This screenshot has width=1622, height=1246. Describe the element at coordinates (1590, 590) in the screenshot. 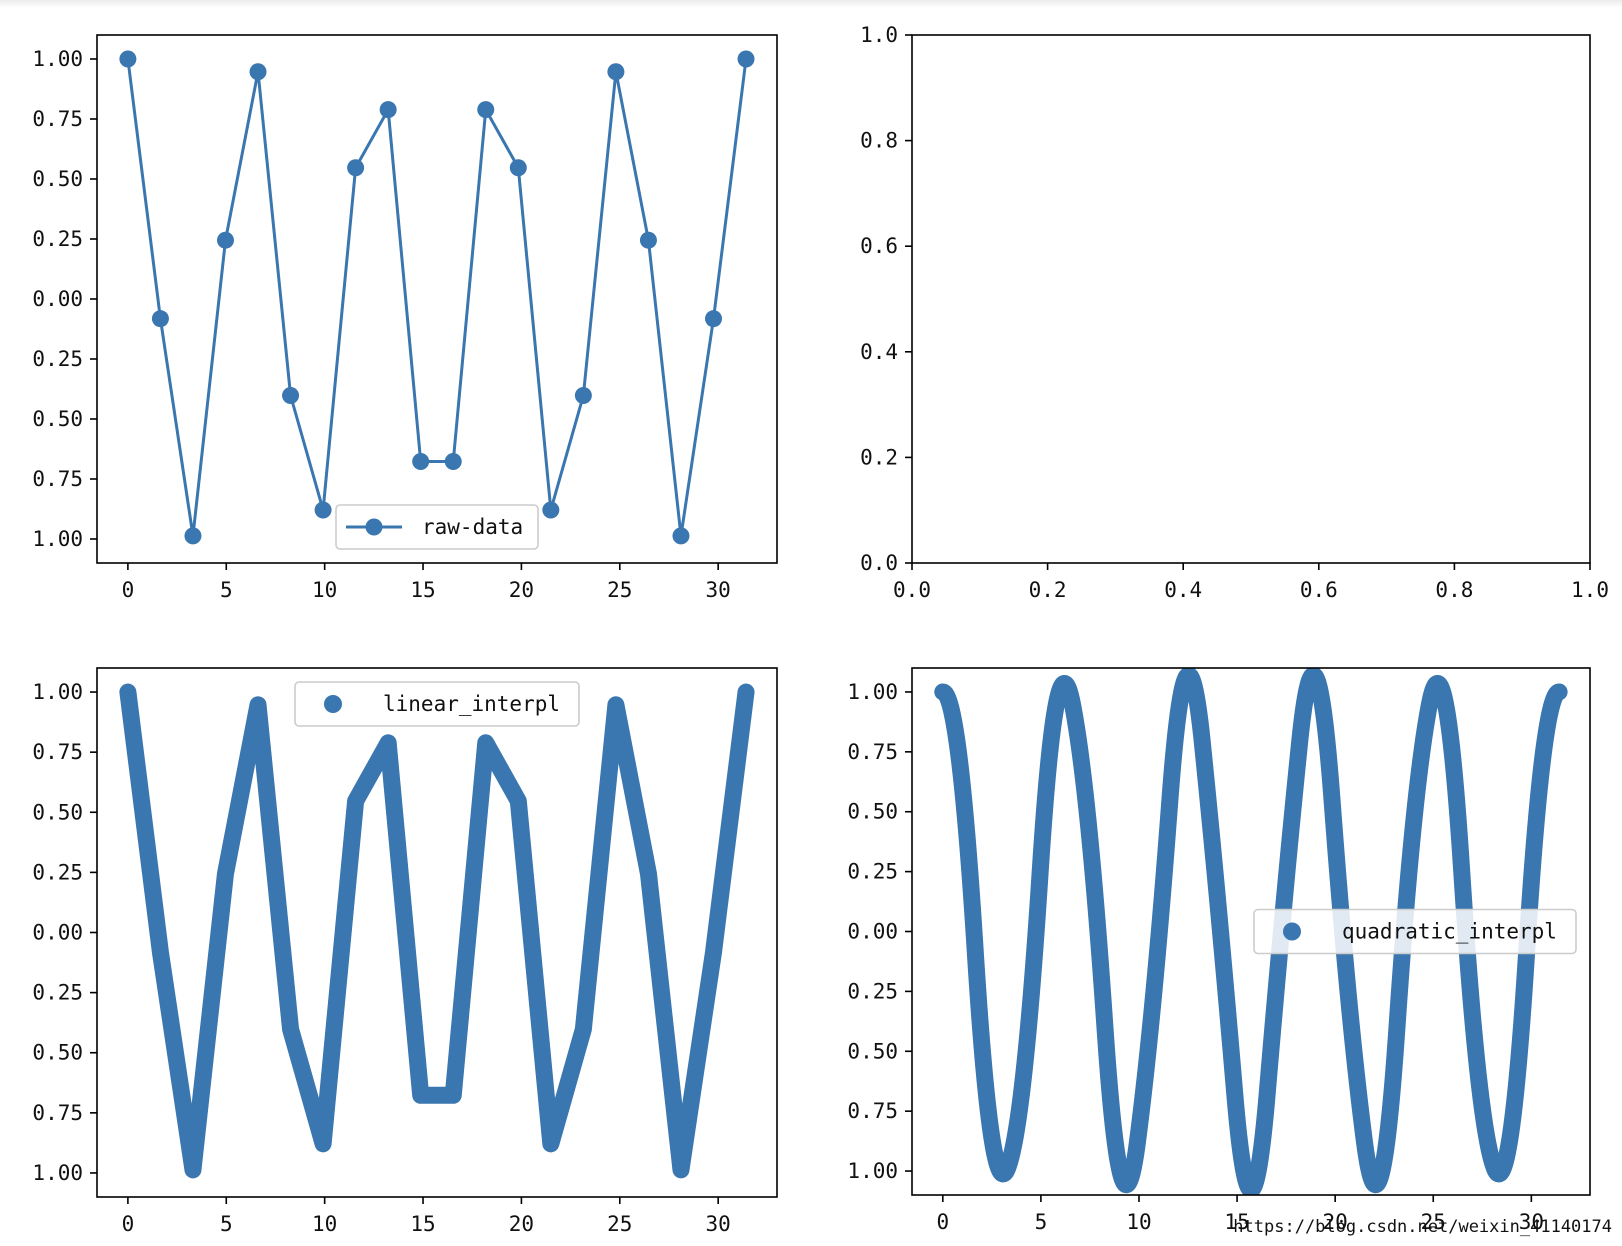

I see `x-tick-label: 1.0` at that location.